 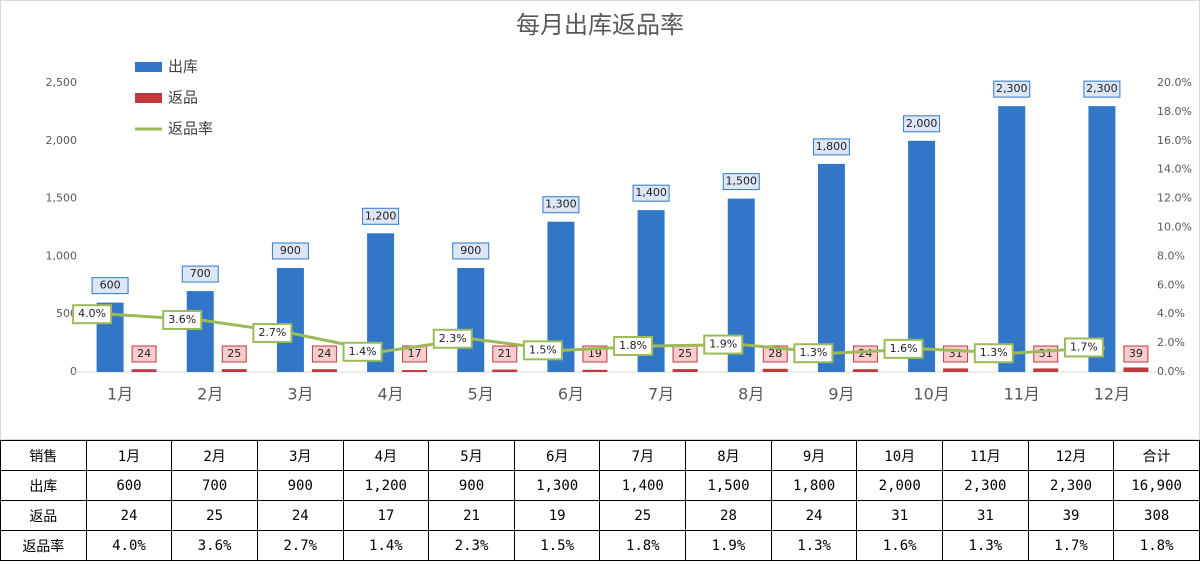 What do you see at coordinates (481, 394) in the screenshot?
I see `x-tick-label: 5月` at bounding box center [481, 394].